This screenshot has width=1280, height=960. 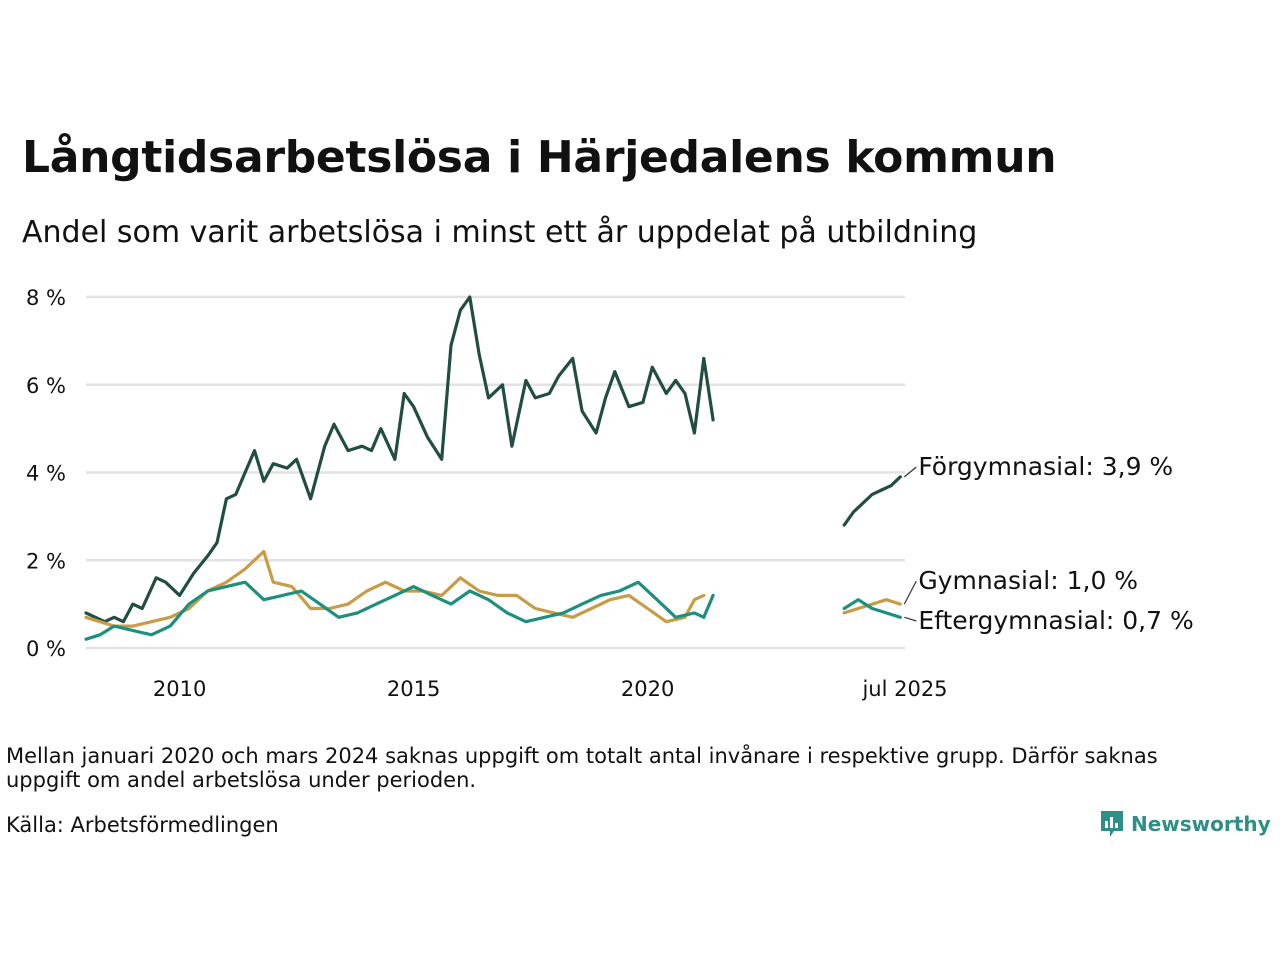 I want to click on series-end-label: Gymnasial: 1,0 %, so click(x=1028, y=580).